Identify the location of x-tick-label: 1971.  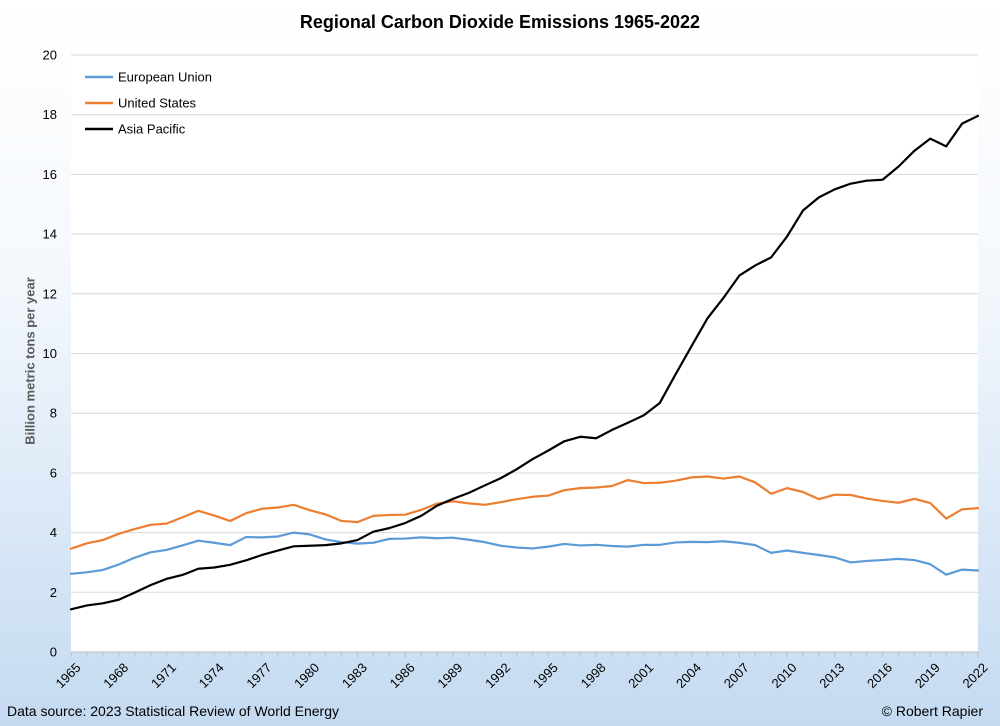
(163, 675).